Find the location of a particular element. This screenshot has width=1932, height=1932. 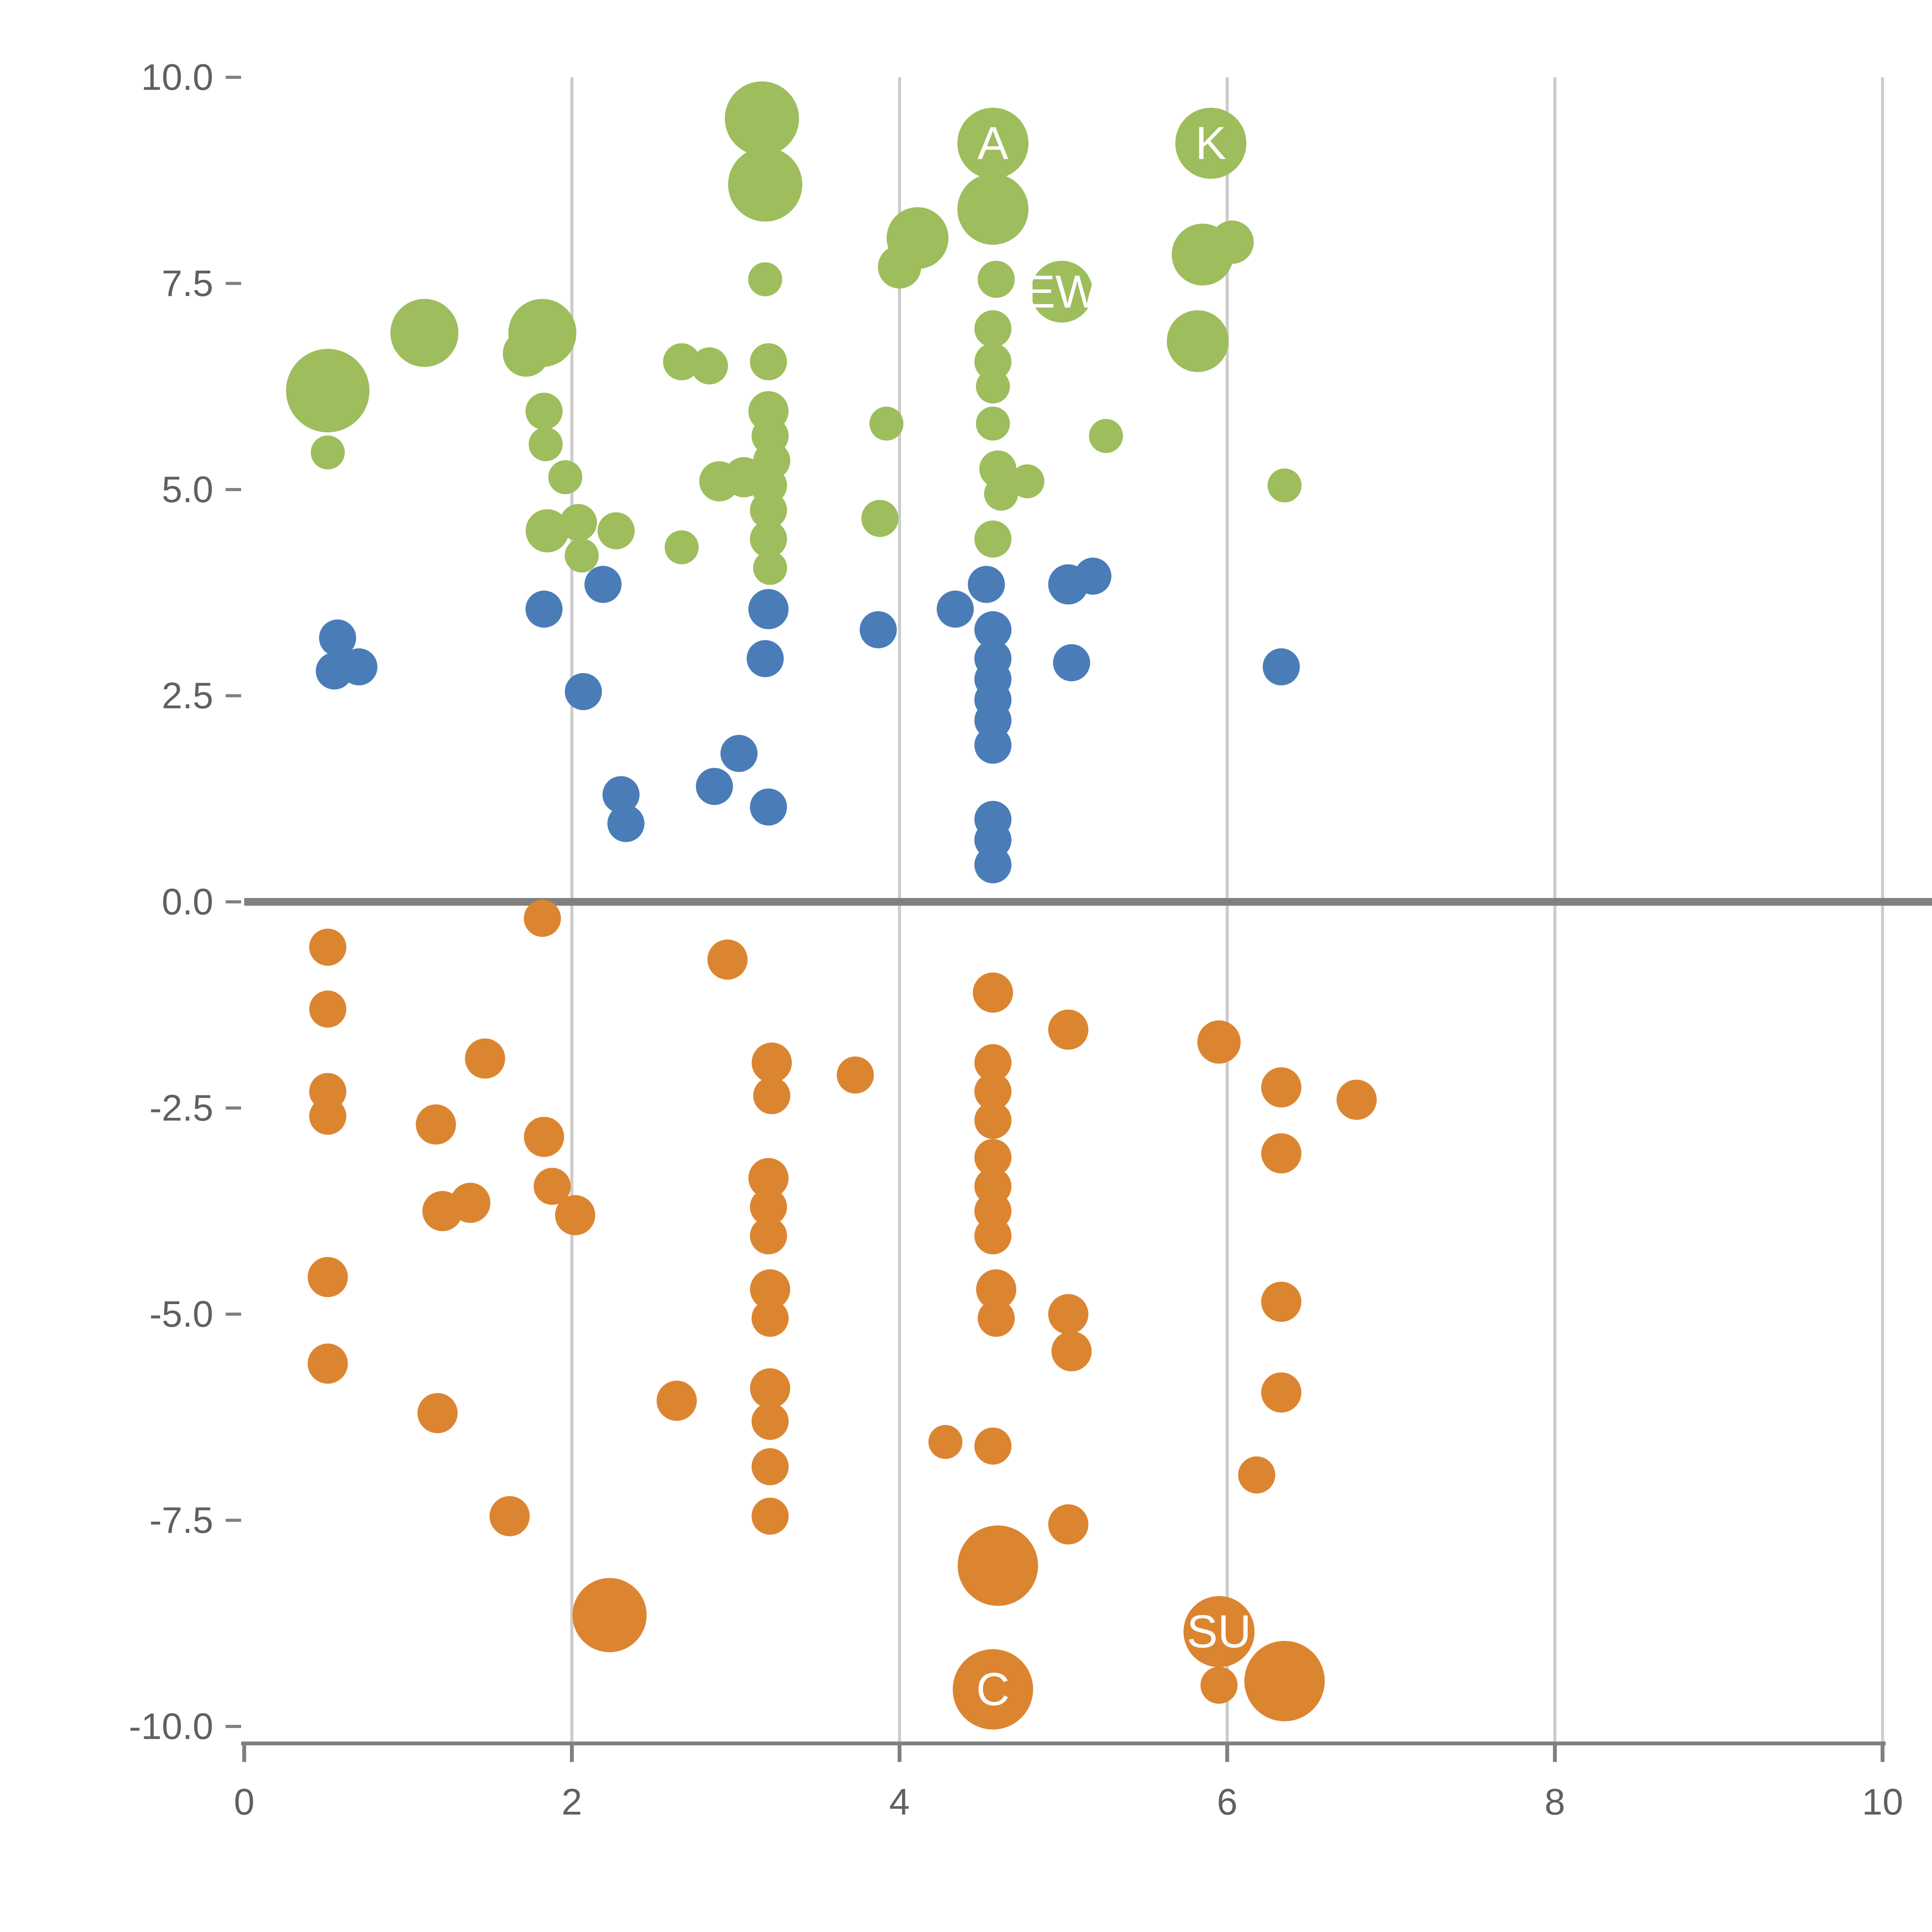

bubble-label: EW is located at coordinates (1062, 292).